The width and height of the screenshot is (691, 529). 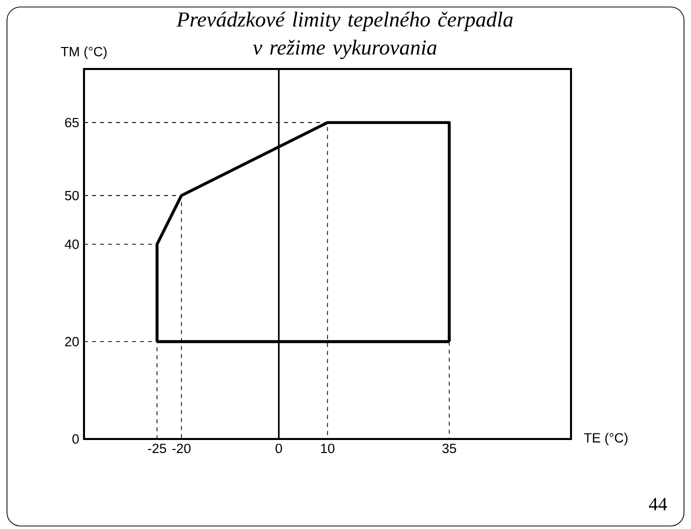 I want to click on x-tick-label: -25, so click(x=157, y=449).